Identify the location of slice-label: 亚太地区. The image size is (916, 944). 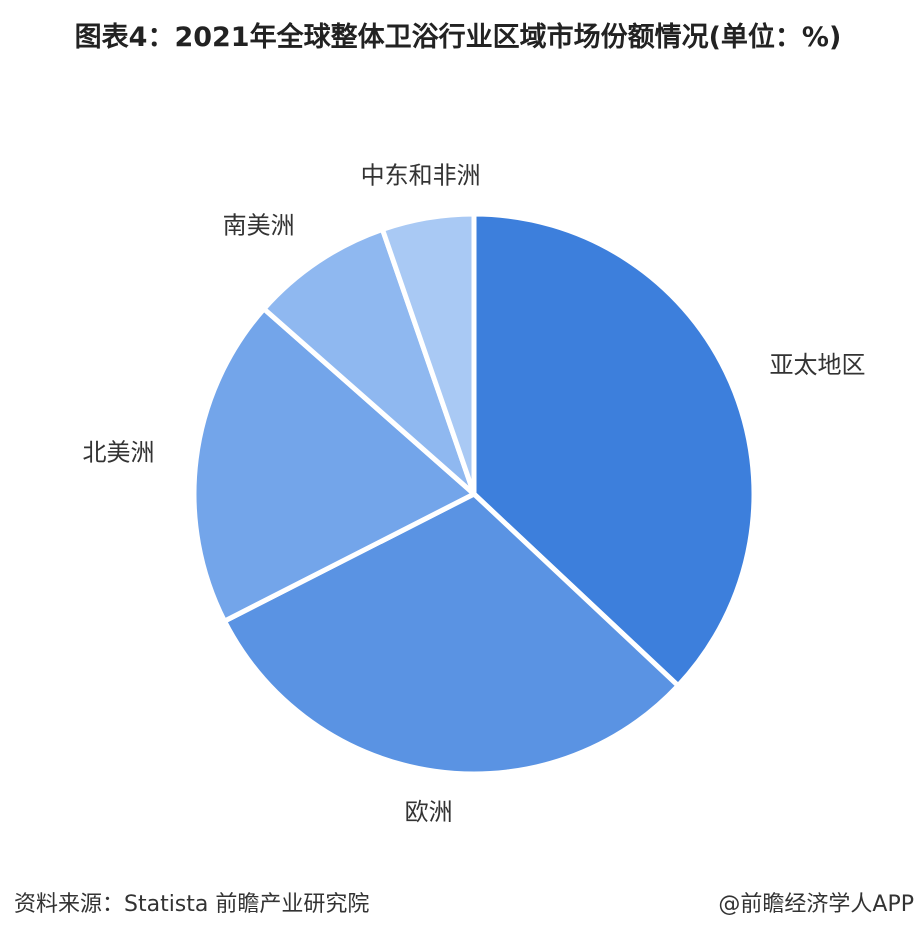
(818, 365).